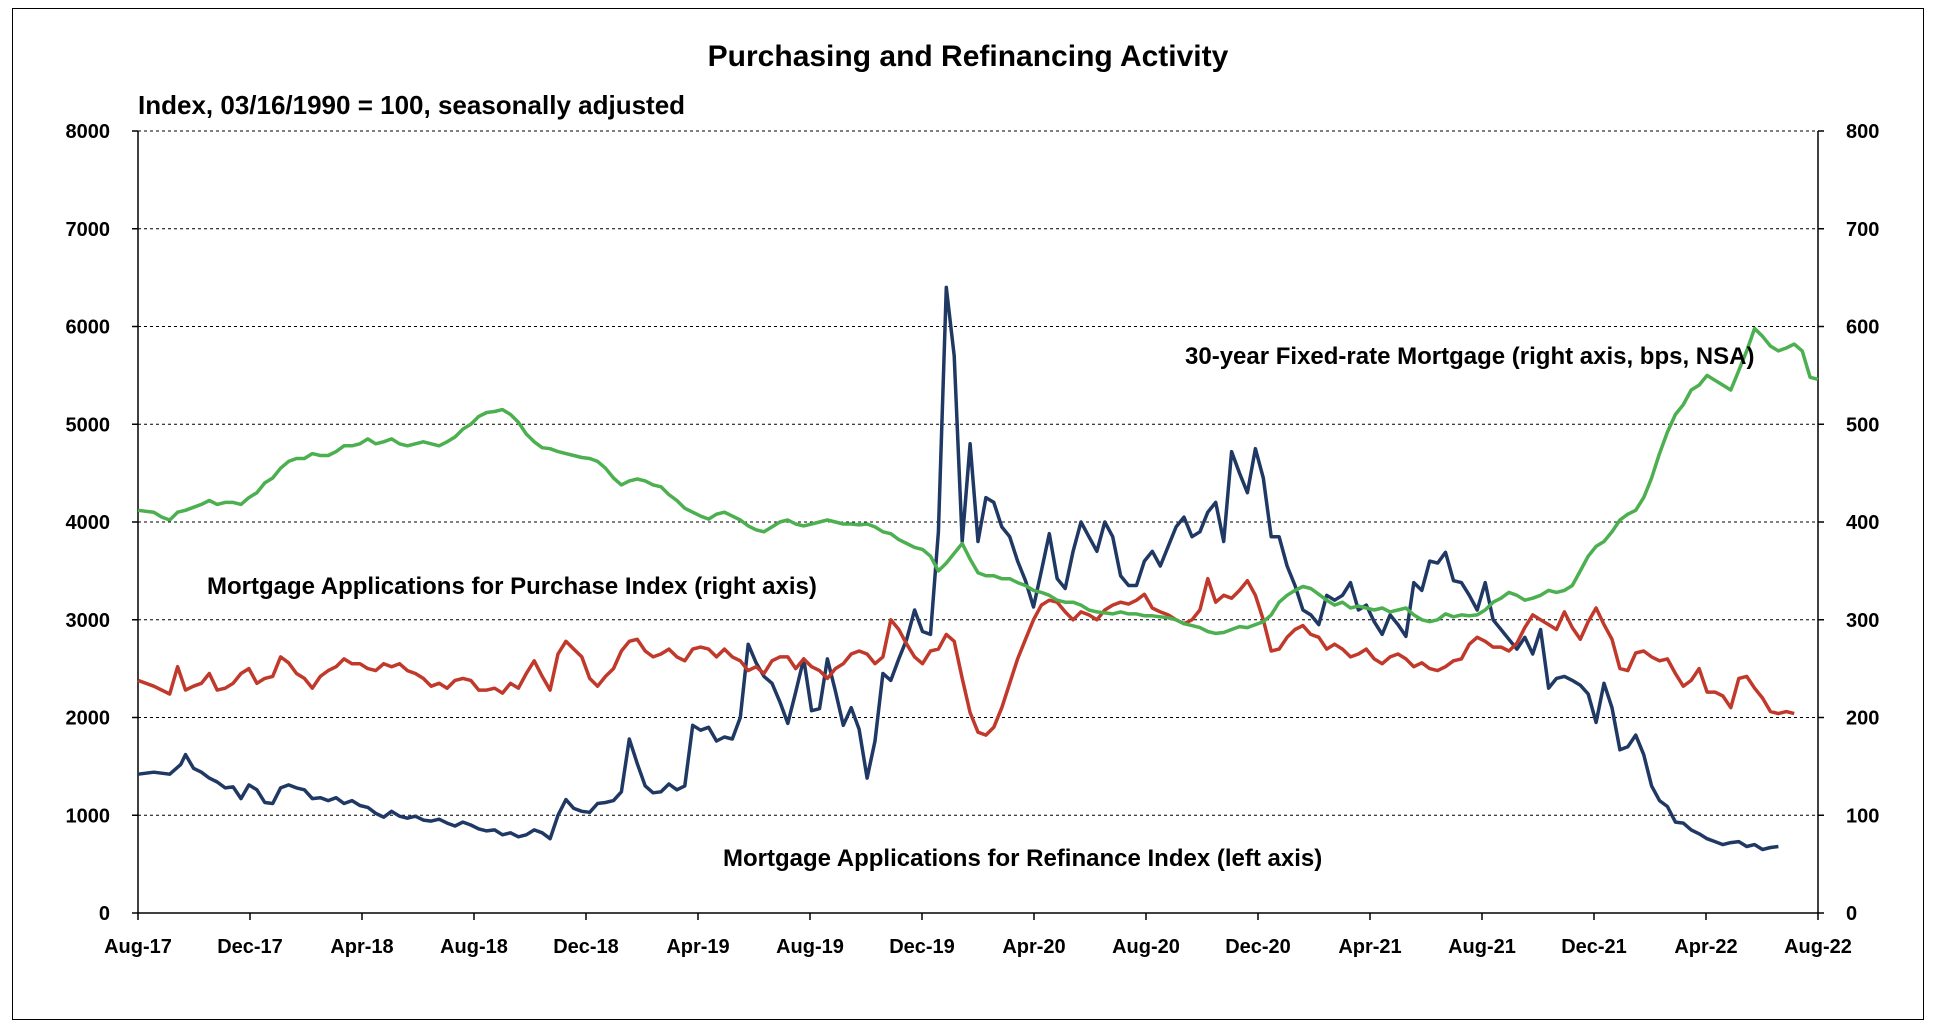  I want to click on y-left-tick-label: 7000, so click(88, 230).